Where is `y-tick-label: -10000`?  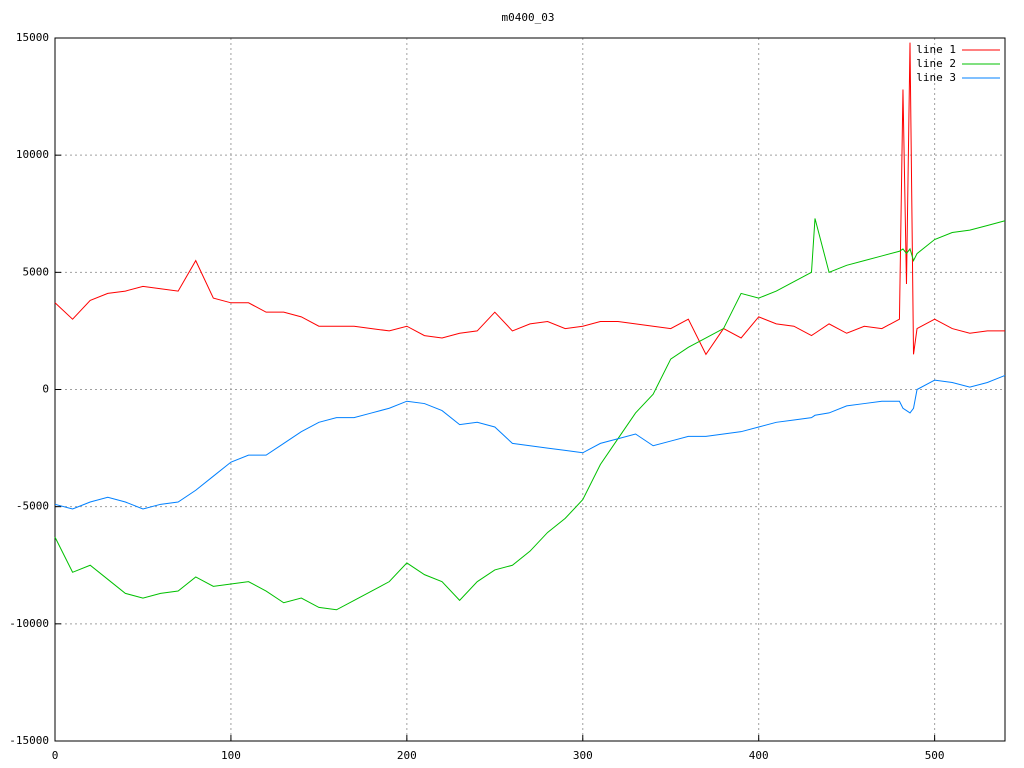 y-tick-label: -10000 is located at coordinates (29, 623).